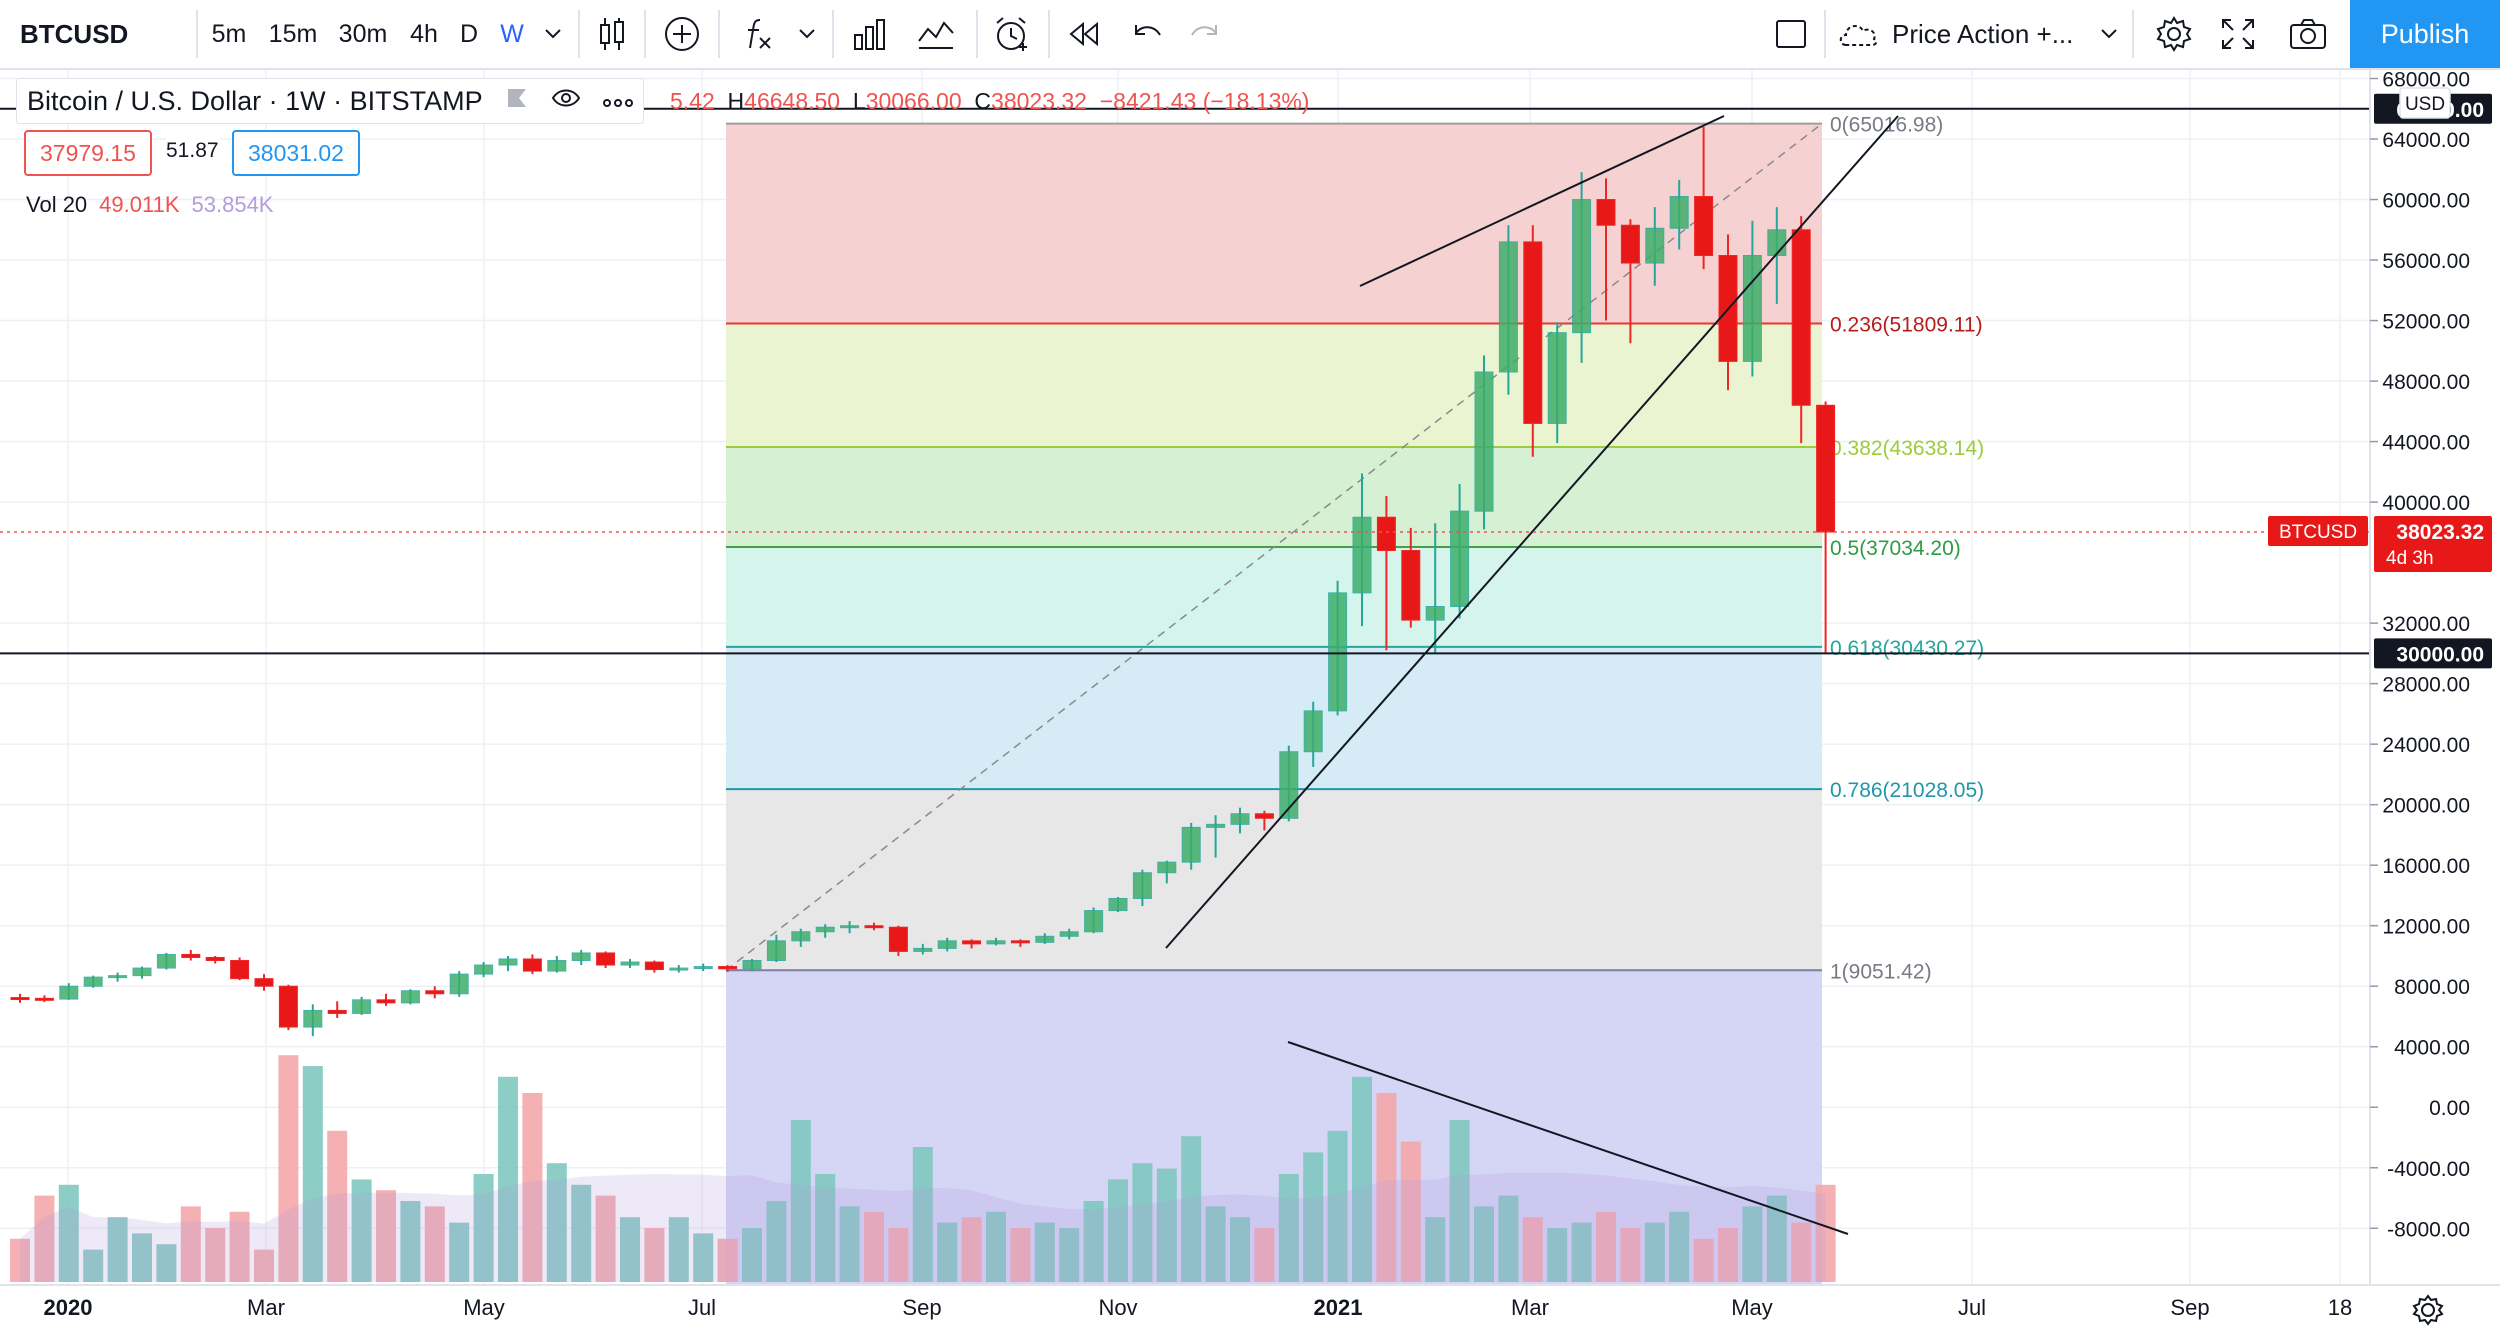 Image resolution: width=2500 pixels, height=1334 pixels. Describe the element at coordinates (2426, 322) in the screenshot. I see `price-tick-label: 52000.00` at that location.